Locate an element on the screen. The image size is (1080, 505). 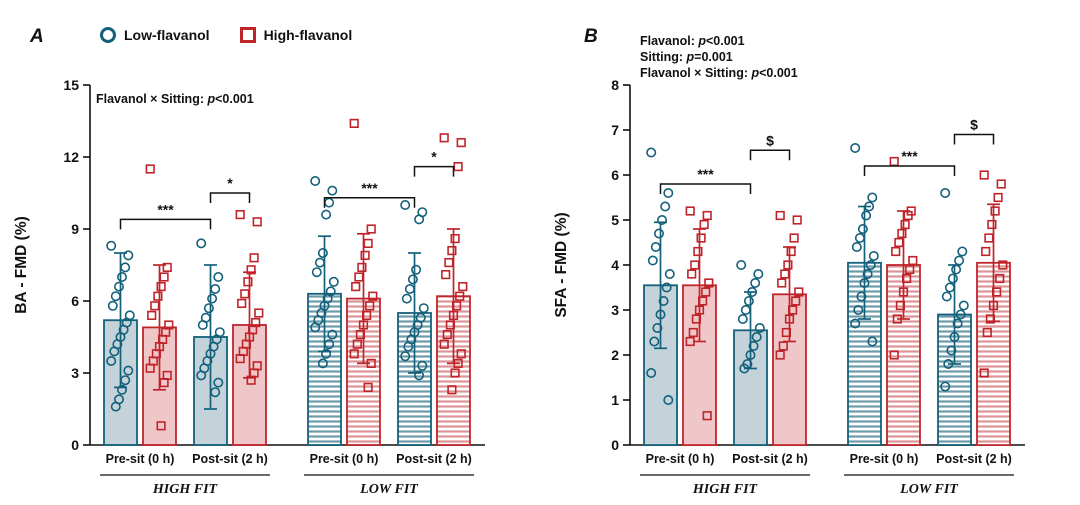
y-tick-label: 7 is located at coordinates (615, 130).